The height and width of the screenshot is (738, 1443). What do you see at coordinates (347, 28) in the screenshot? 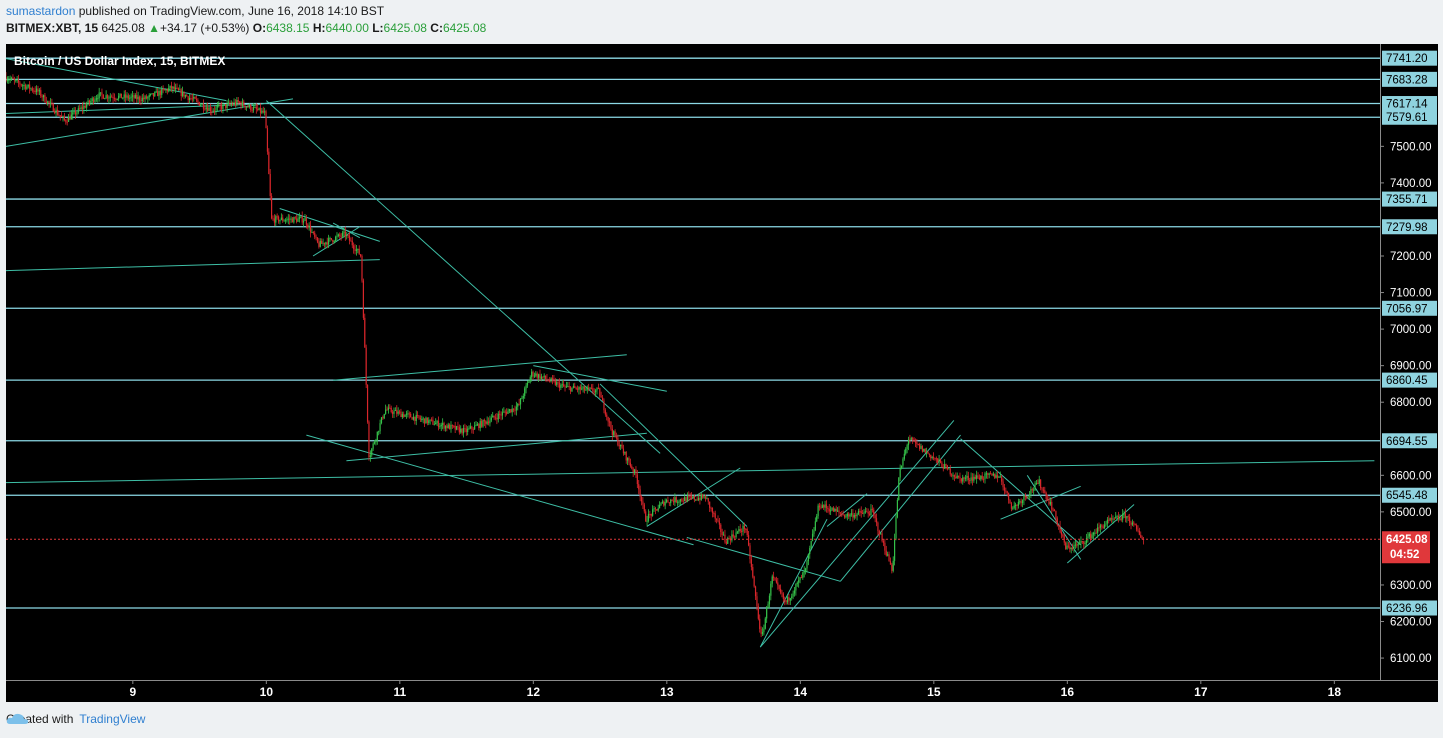
I see `high-value: 6440.00` at bounding box center [347, 28].